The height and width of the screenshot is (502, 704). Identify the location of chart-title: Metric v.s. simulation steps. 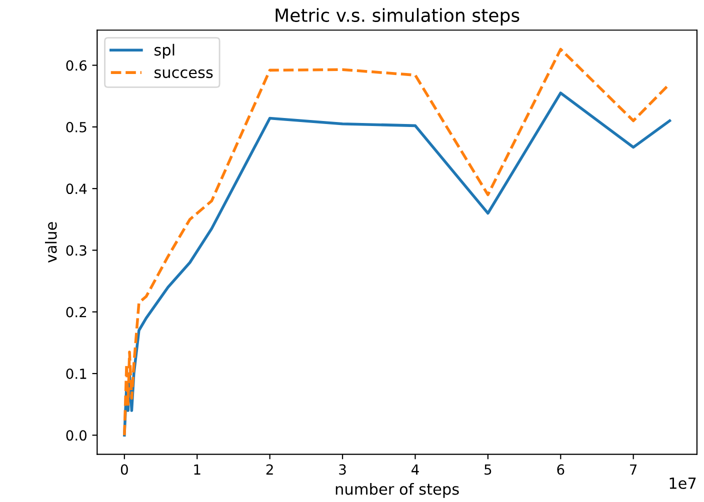
(398, 17).